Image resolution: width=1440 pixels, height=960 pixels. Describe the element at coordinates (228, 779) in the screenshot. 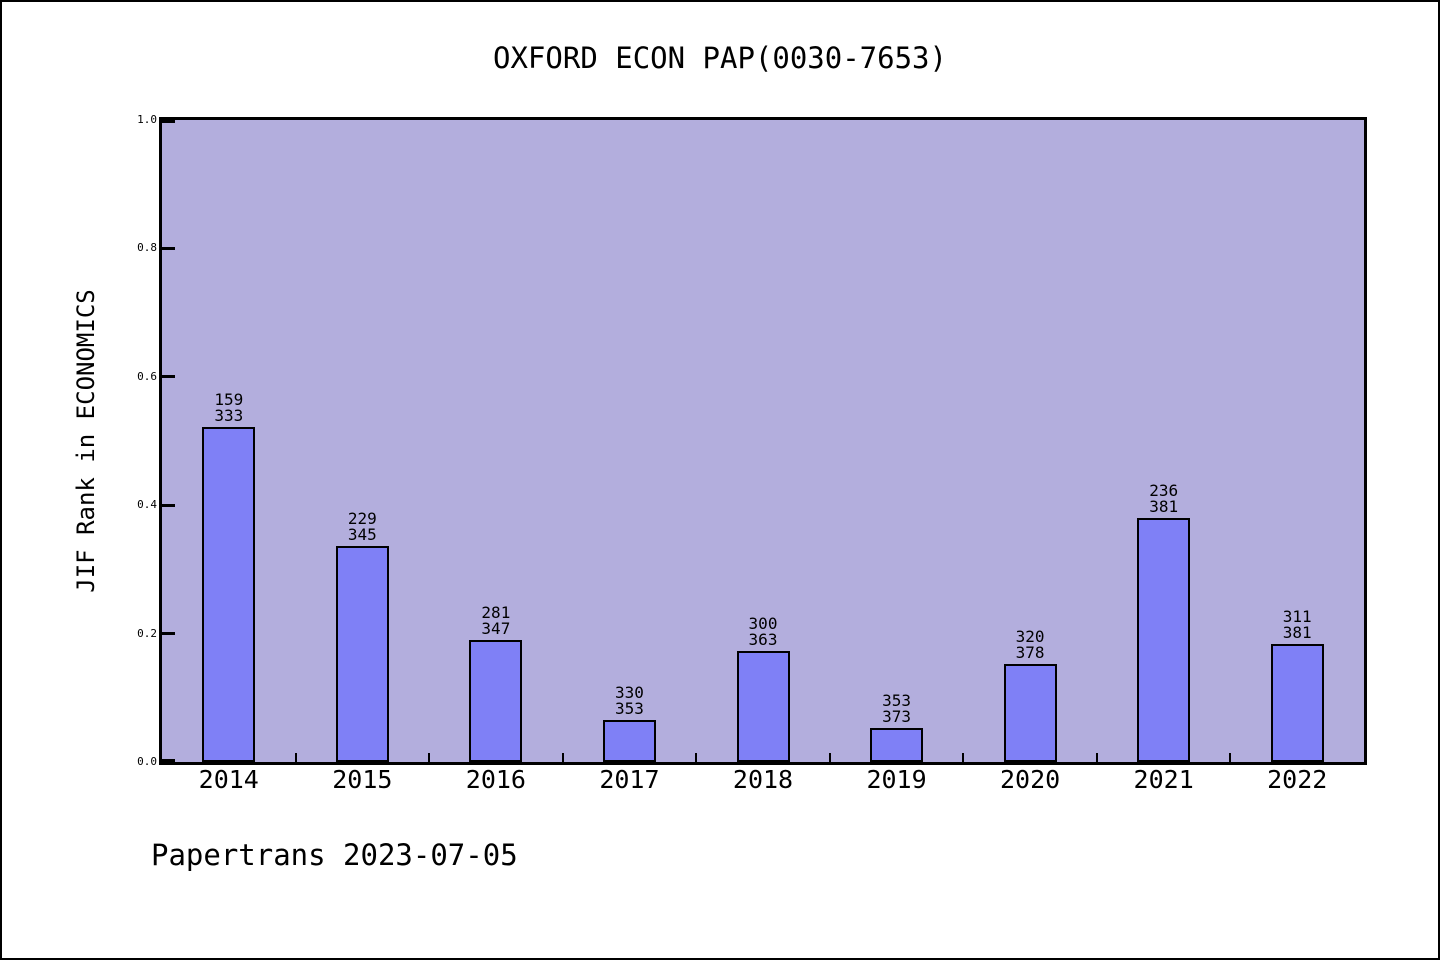

I see `x-tick-label-2014: 2014` at that location.